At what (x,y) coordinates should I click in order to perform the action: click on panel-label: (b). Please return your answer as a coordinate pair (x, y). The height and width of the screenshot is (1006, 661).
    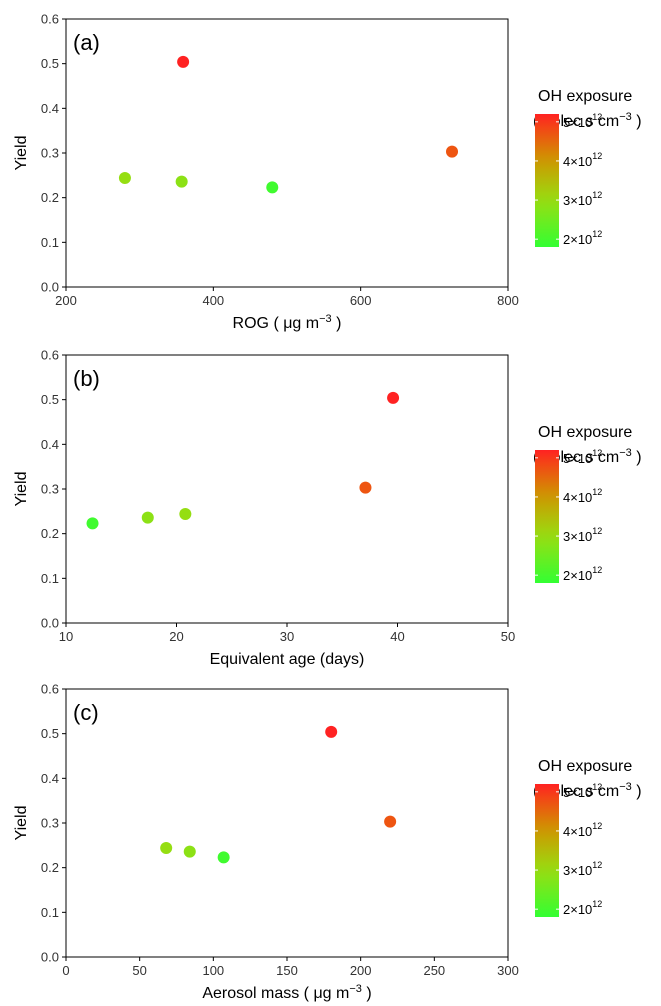
    Looking at the image, I should click on (86, 378).